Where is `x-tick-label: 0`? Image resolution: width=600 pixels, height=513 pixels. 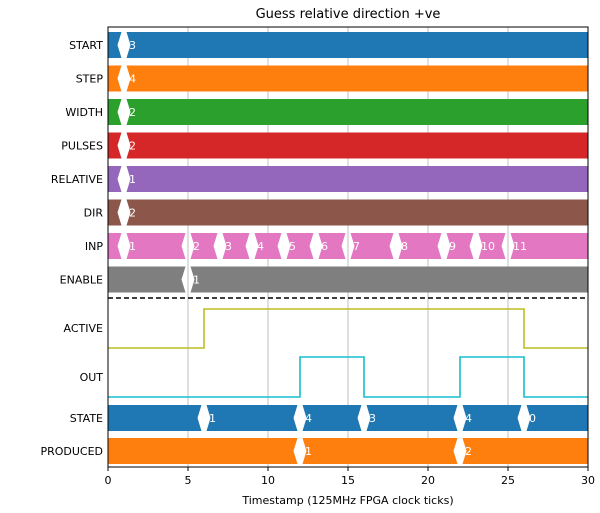
x-tick-label: 0 is located at coordinates (108, 480).